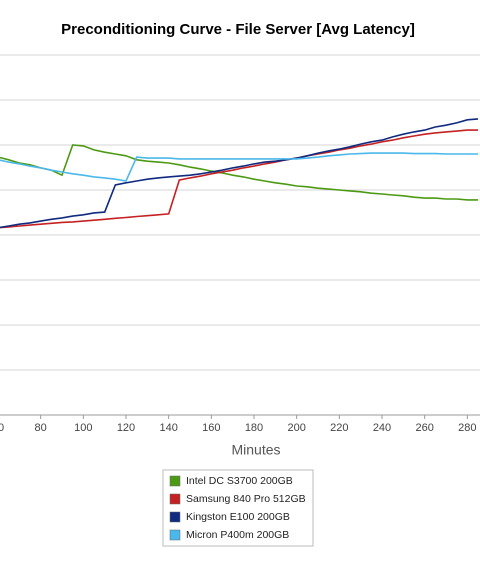 This screenshot has height=568, width=480. I want to click on x-axis-label: Minutes, so click(255, 450).